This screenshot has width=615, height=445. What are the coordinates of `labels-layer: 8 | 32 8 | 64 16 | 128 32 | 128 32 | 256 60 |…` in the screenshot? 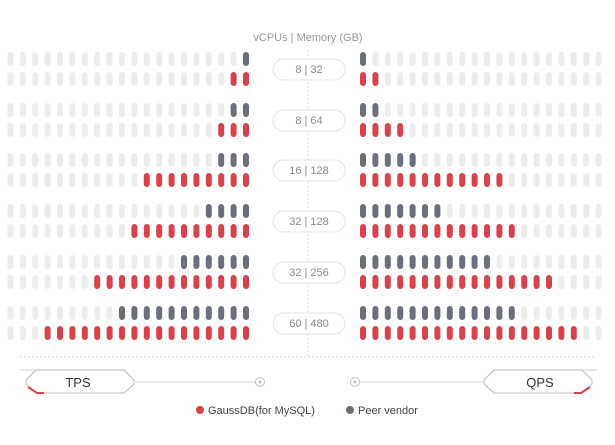 It's located at (309, 196).